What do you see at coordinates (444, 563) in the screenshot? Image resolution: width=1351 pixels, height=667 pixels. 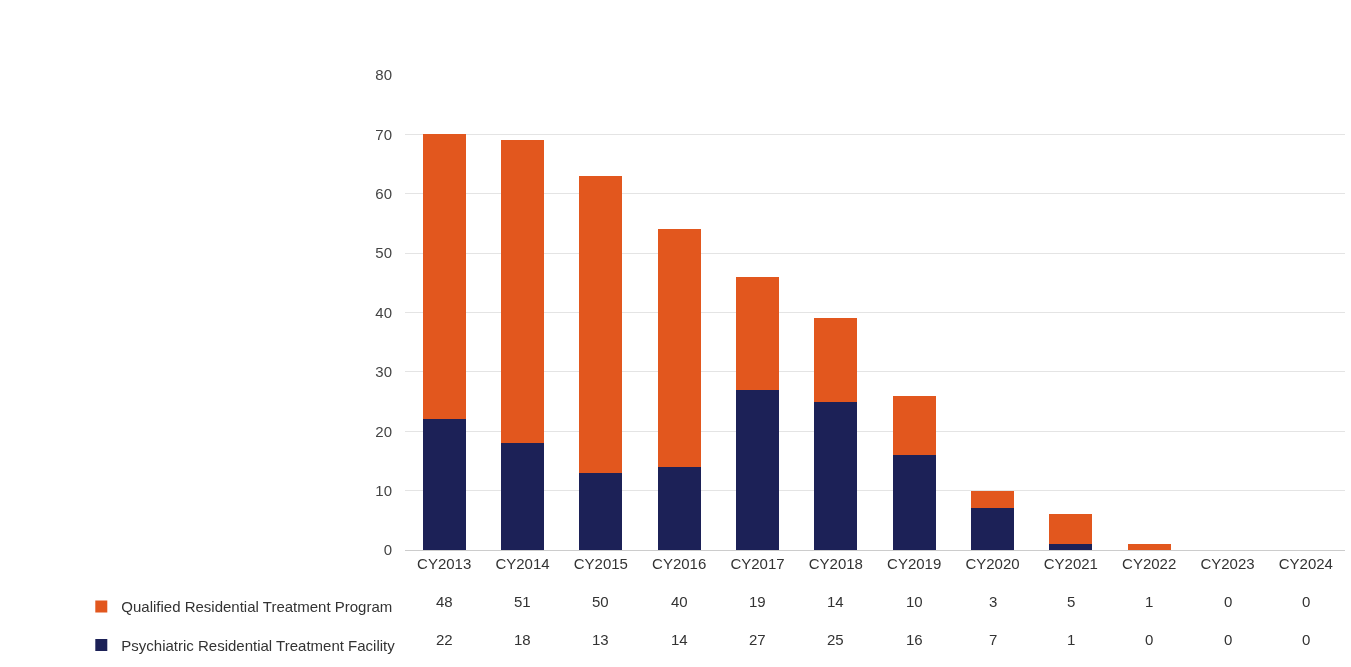 I see `x-tick-label: CY2013` at bounding box center [444, 563].